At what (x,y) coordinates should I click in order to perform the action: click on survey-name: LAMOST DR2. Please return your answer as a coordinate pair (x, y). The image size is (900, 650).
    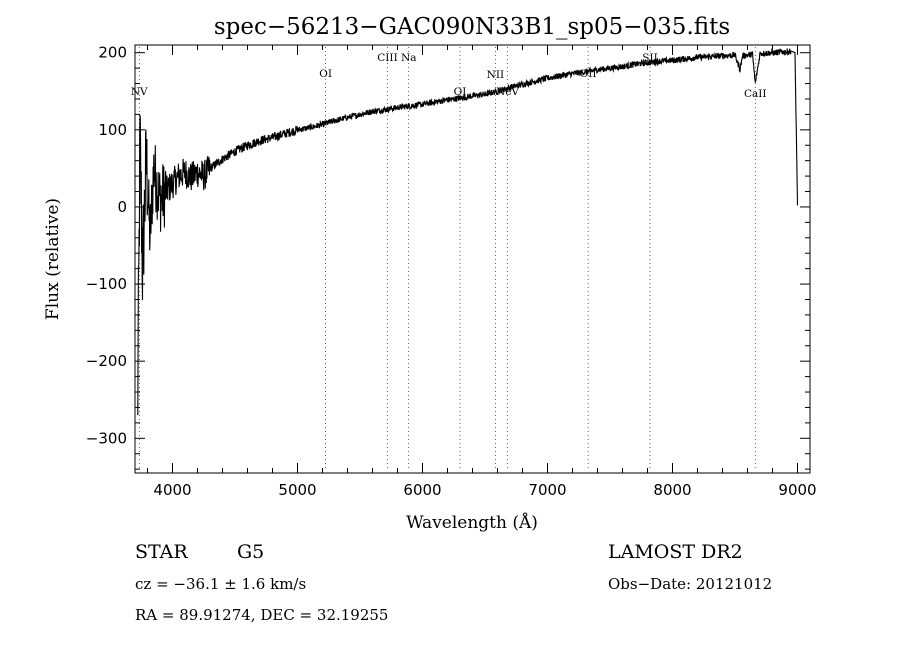
    Looking at the image, I should click on (675, 552).